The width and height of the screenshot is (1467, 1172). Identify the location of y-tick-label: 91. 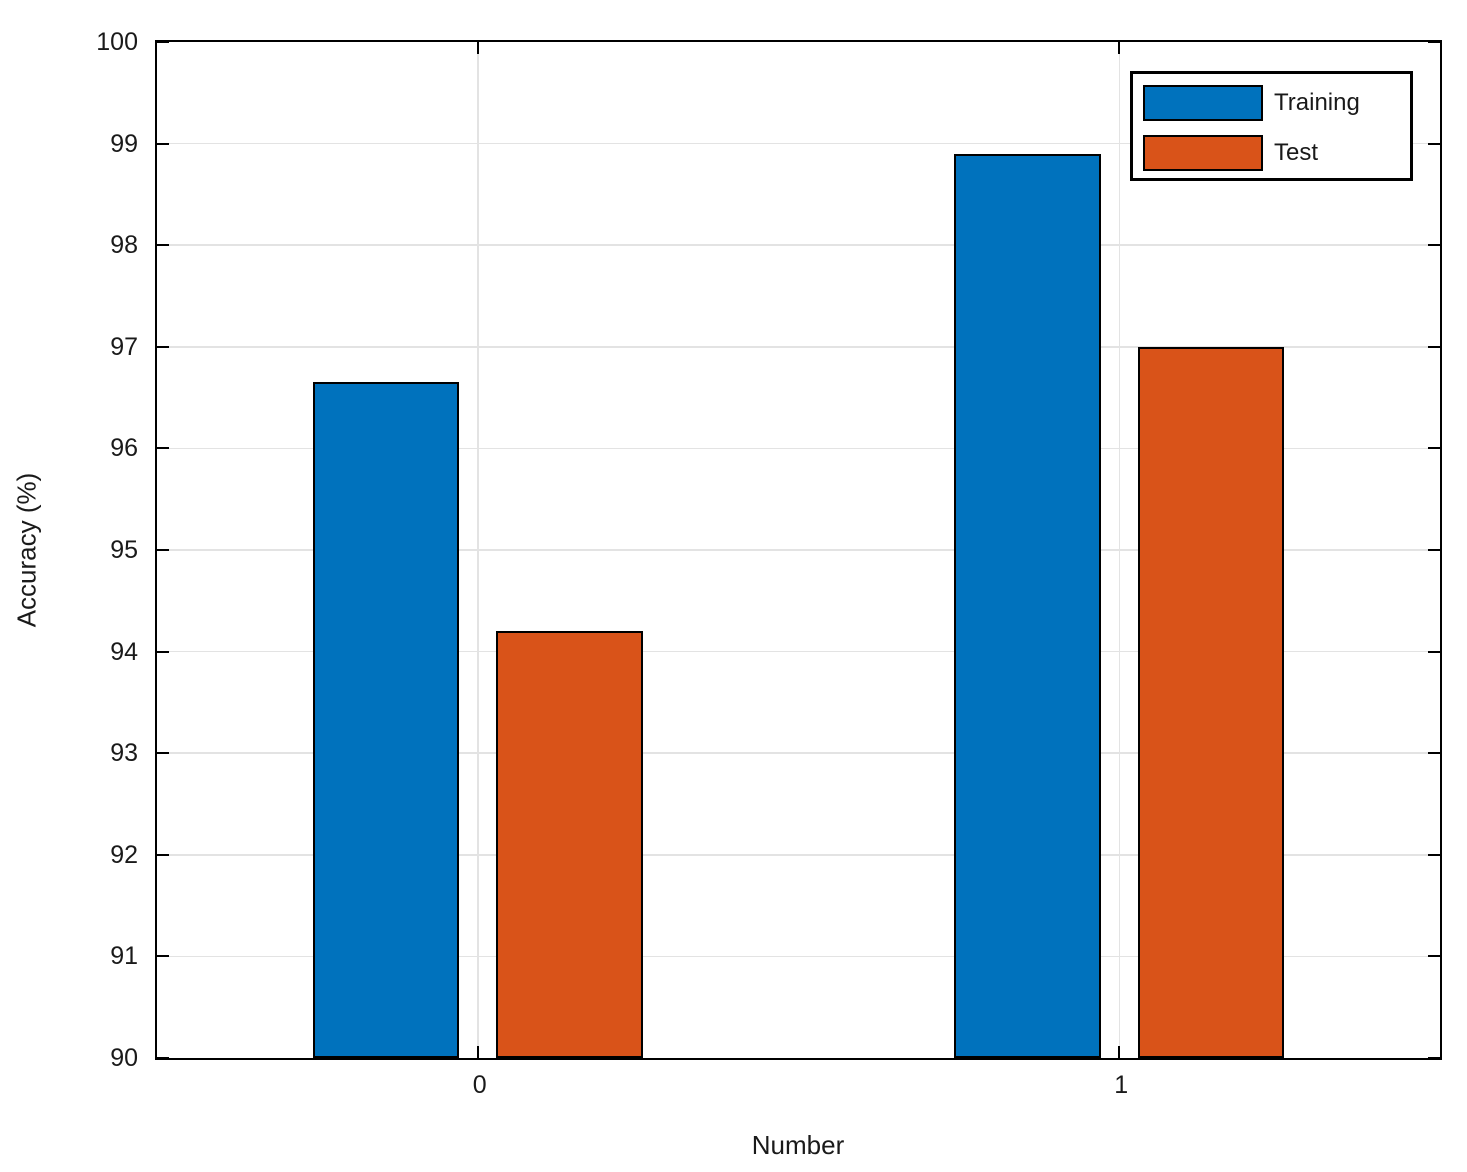
(124, 956).